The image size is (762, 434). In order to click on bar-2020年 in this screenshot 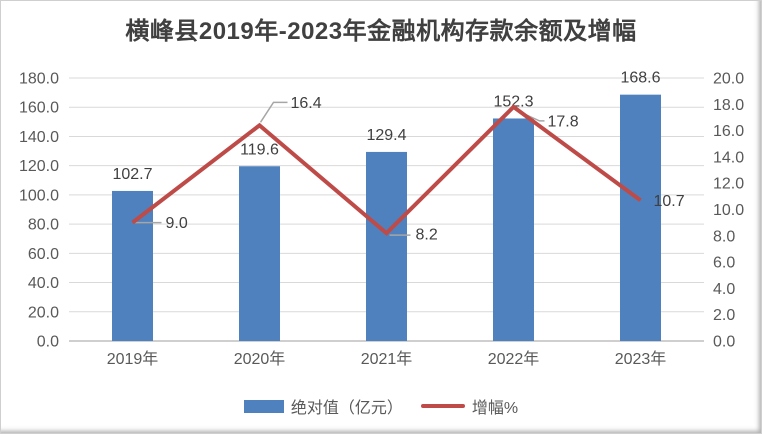, I will do `click(259, 253)`.